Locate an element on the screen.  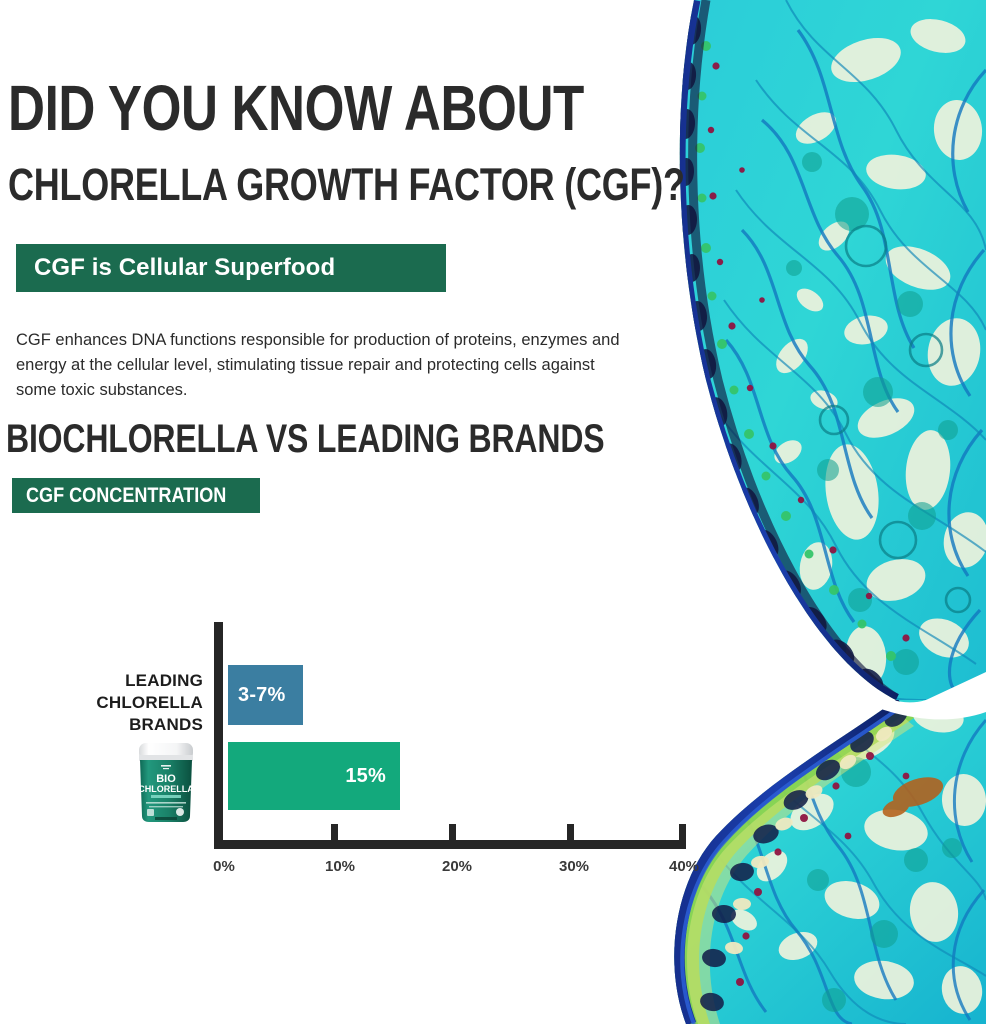
biochlorella-product-jar: BIO CHLORELLA is located at coordinates (166, 781).